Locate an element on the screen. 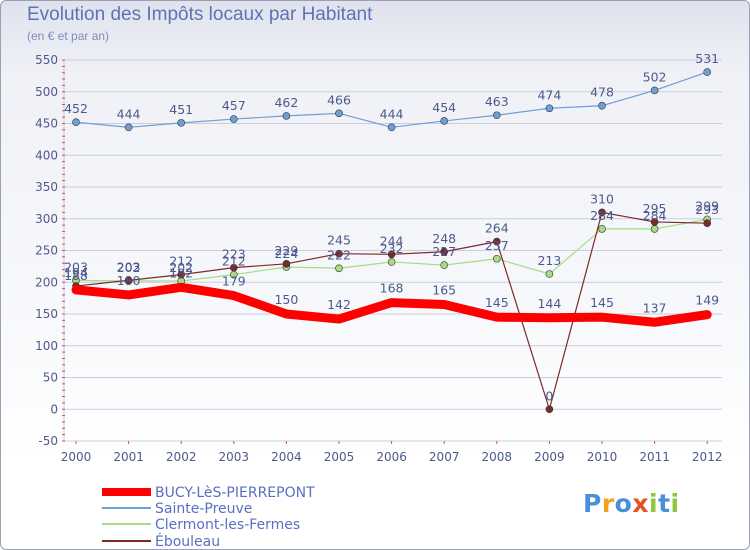 The width and height of the screenshot is (750, 550). y-tick-label: 0 is located at coordinates (54, 409).